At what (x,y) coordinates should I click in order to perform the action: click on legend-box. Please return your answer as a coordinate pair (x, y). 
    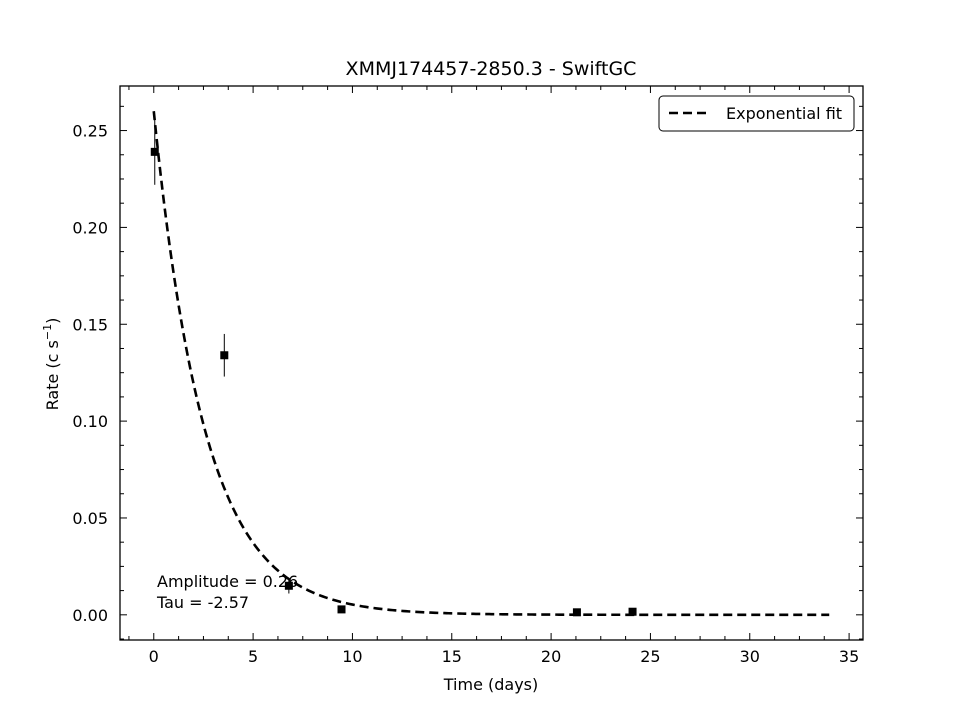
    Looking at the image, I should click on (756, 113).